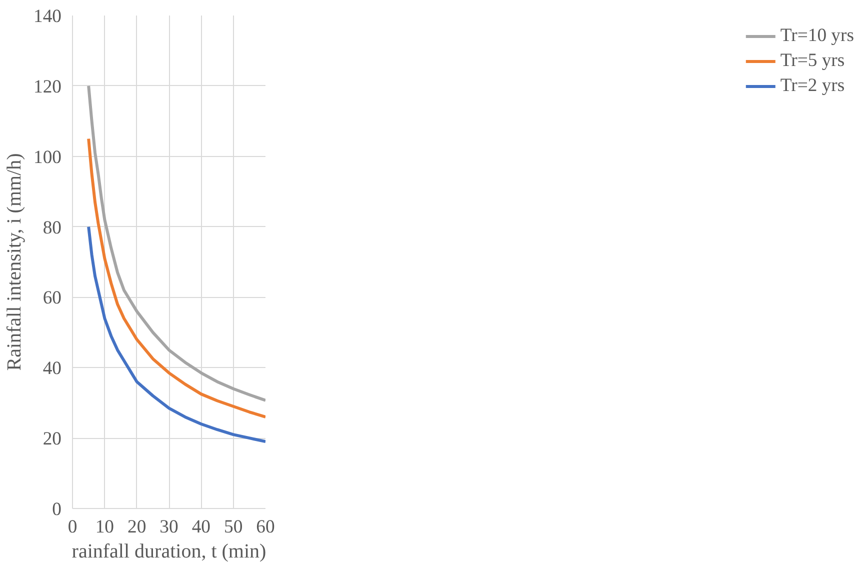 The width and height of the screenshot is (864, 565). What do you see at coordinates (48, 16) in the screenshot?
I see `y-tick-label: 140` at bounding box center [48, 16].